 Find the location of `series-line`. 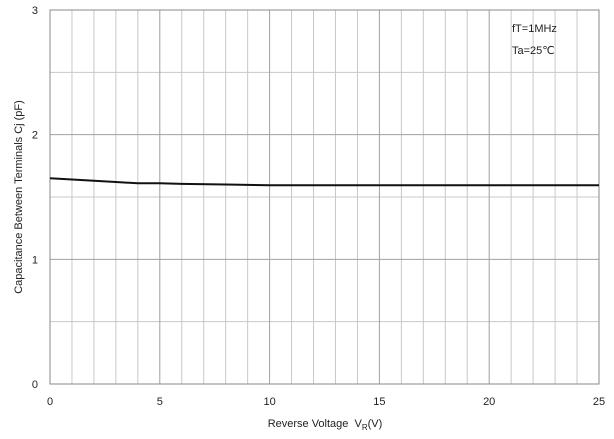

series-line is located at coordinates (324, 182).